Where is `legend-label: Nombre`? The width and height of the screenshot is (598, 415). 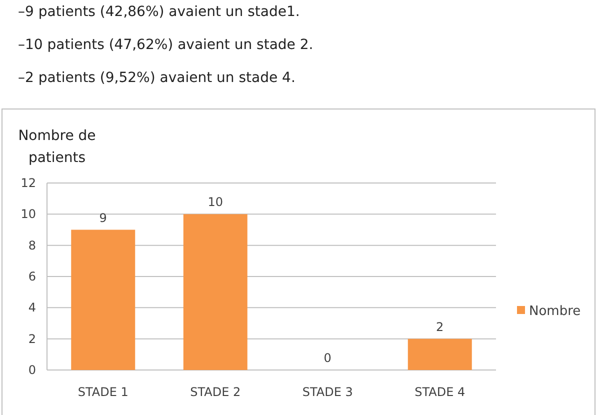
legend-label: Nombre is located at coordinates (555, 311).